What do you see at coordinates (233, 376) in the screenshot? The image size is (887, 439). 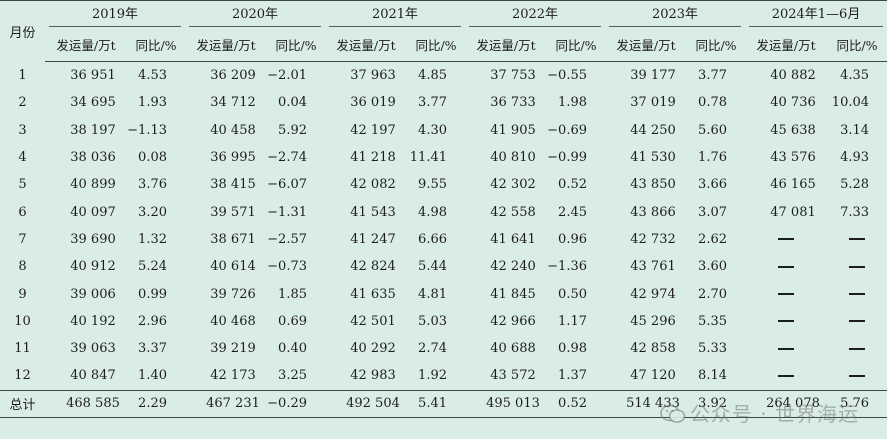 I see `volume-cell: 42 173` at bounding box center [233, 376].